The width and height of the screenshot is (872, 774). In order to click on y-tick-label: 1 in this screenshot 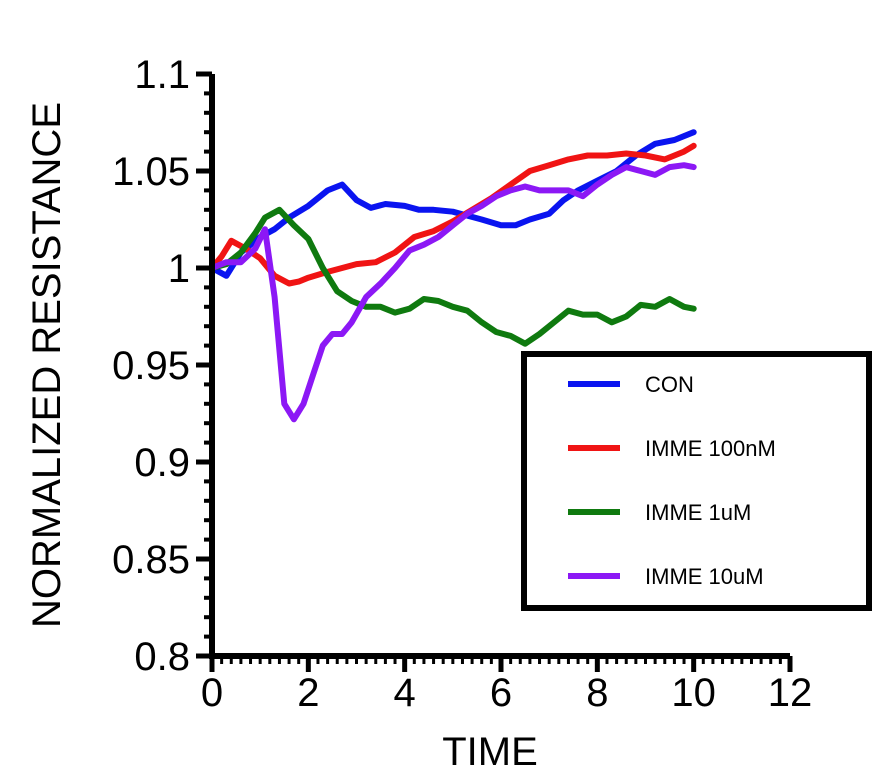, I will do `click(179, 269)`.